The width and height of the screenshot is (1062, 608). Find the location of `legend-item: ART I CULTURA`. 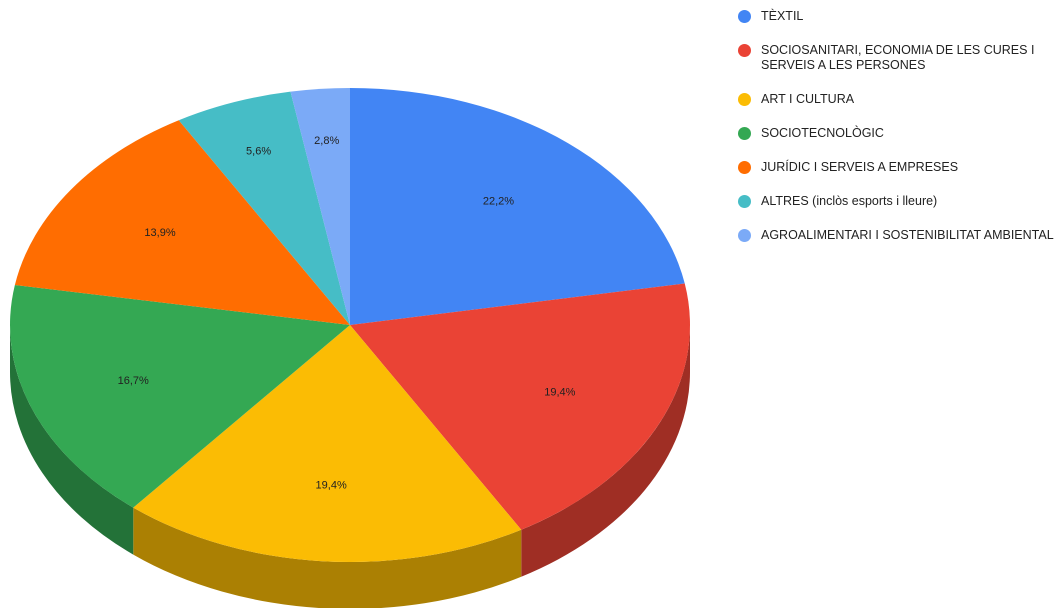

legend-item: ART I CULTURA is located at coordinates (900, 99).